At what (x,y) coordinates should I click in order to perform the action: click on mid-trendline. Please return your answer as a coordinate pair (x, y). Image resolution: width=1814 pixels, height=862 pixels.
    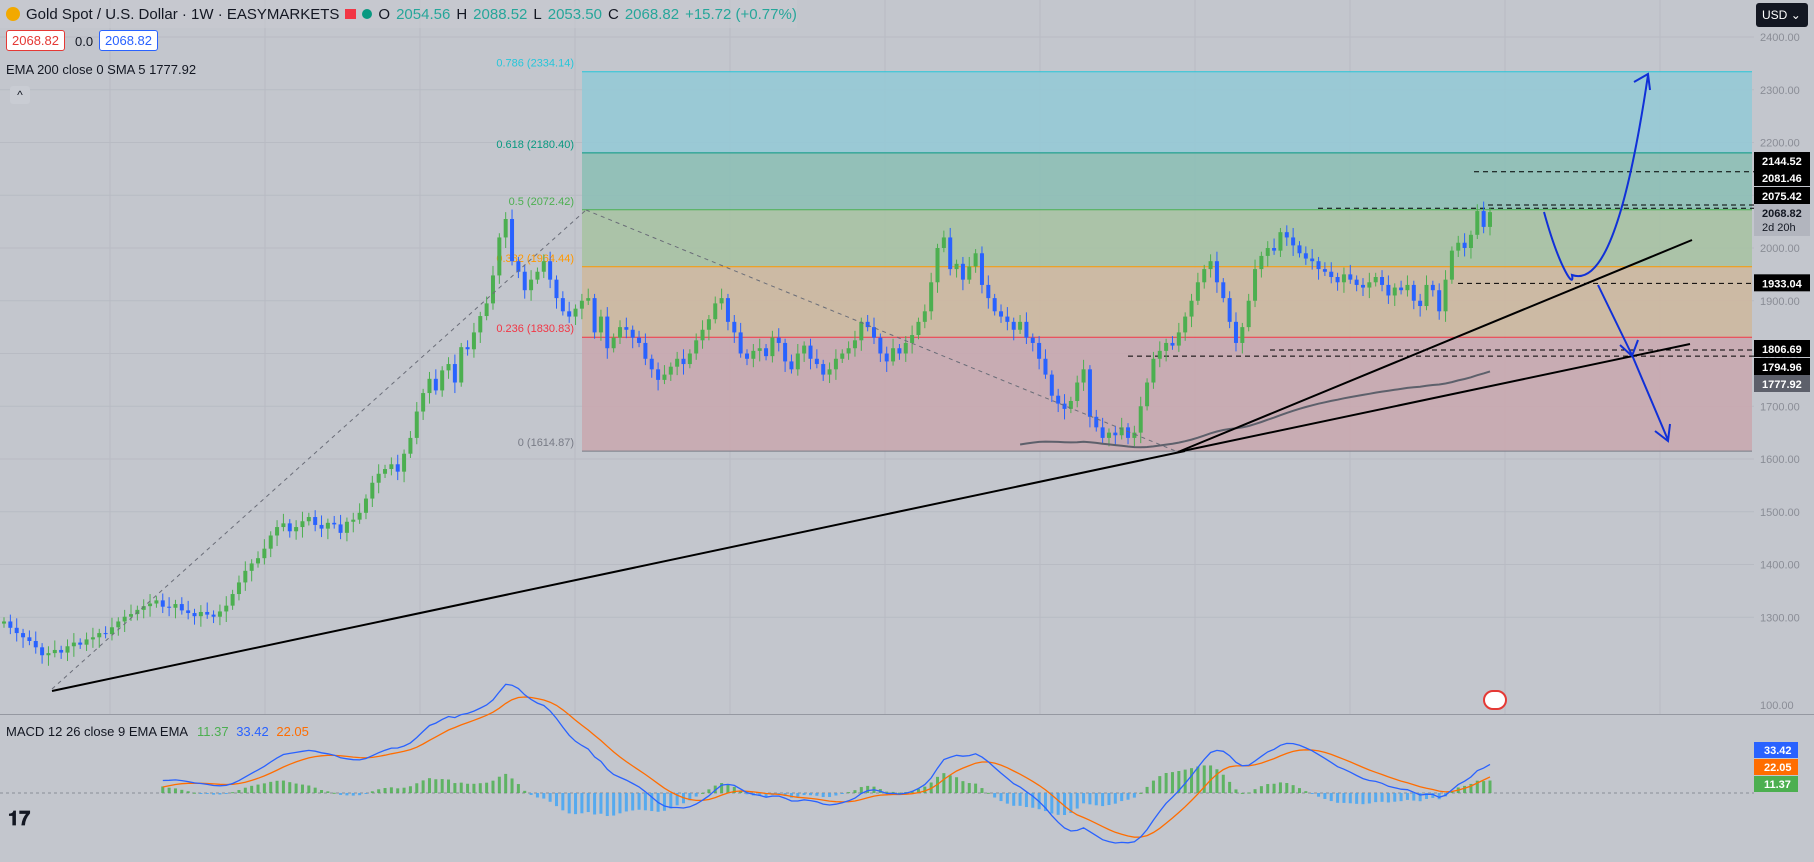
    Looking at the image, I should click on (1434, 398).